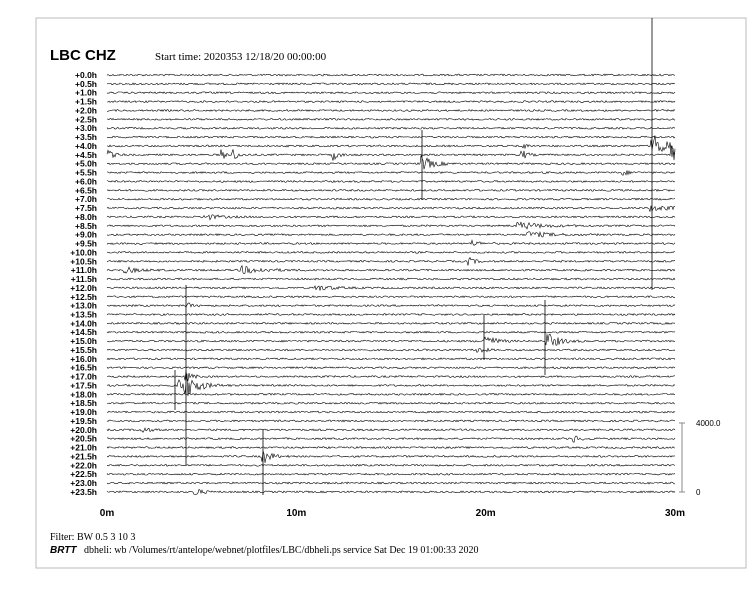 The height and width of the screenshot is (600, 750). Describe the element at coordinates (86, 208) in the screenshot. I see `row-label: +7.5h` at that location.